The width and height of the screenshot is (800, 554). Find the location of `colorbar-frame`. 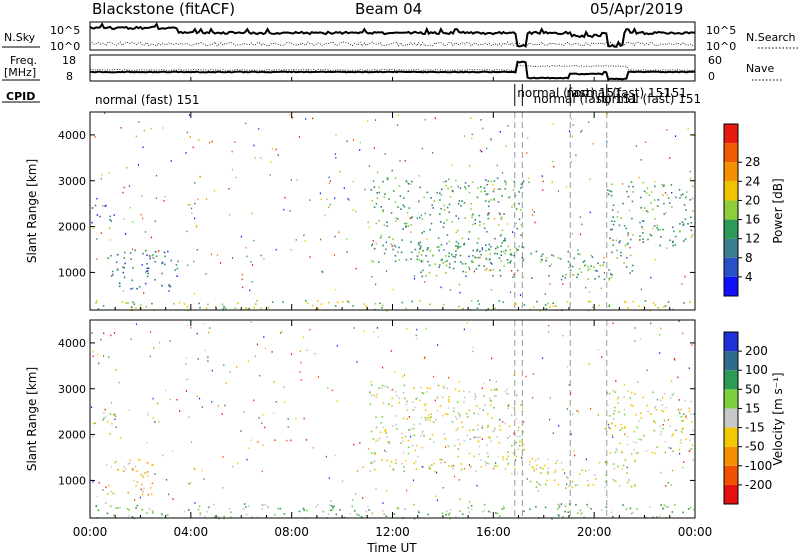

colorbar-frame is located at coordinates (731, 418).